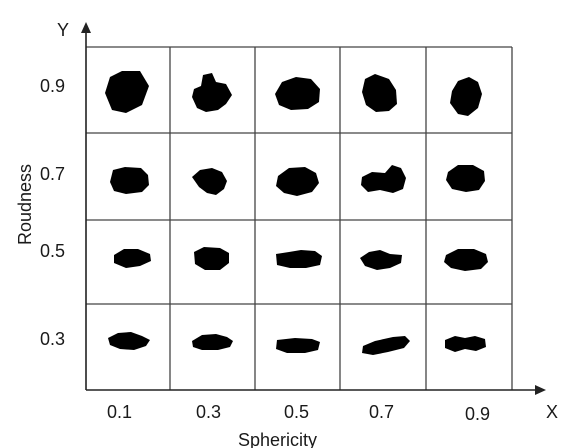 This screenshot has width=565, height=448. What do you see at coordinates (86, 27) in the screenshot?
I see `y-axis-arrow` at bounding box center [86, 27].